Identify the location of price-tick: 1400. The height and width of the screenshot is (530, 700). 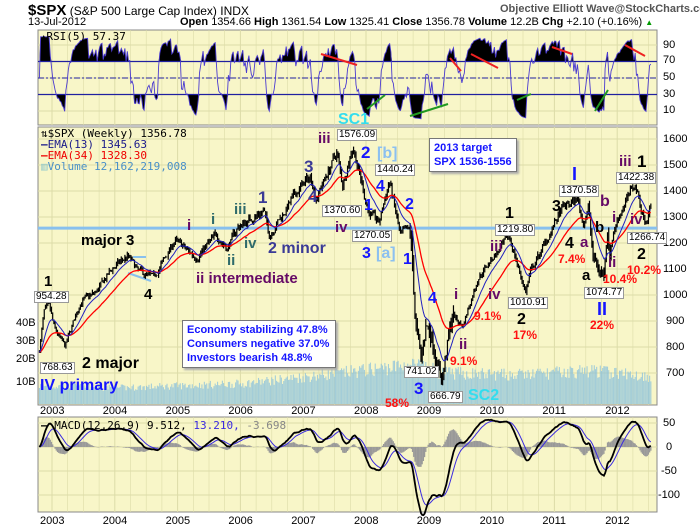
(675, 191).